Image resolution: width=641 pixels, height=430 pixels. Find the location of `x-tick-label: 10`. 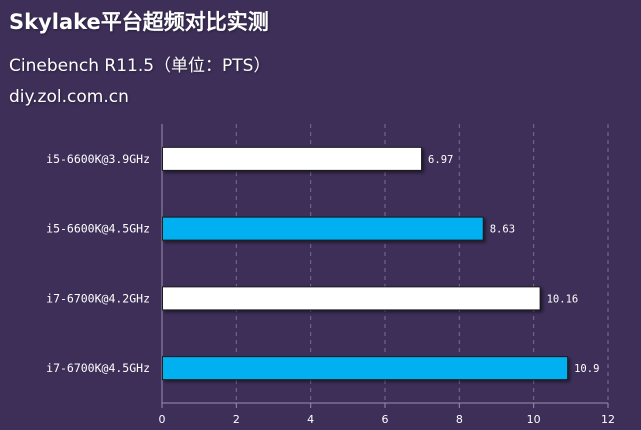

x-tick-label: 10 is located at coordinates (534, 419).